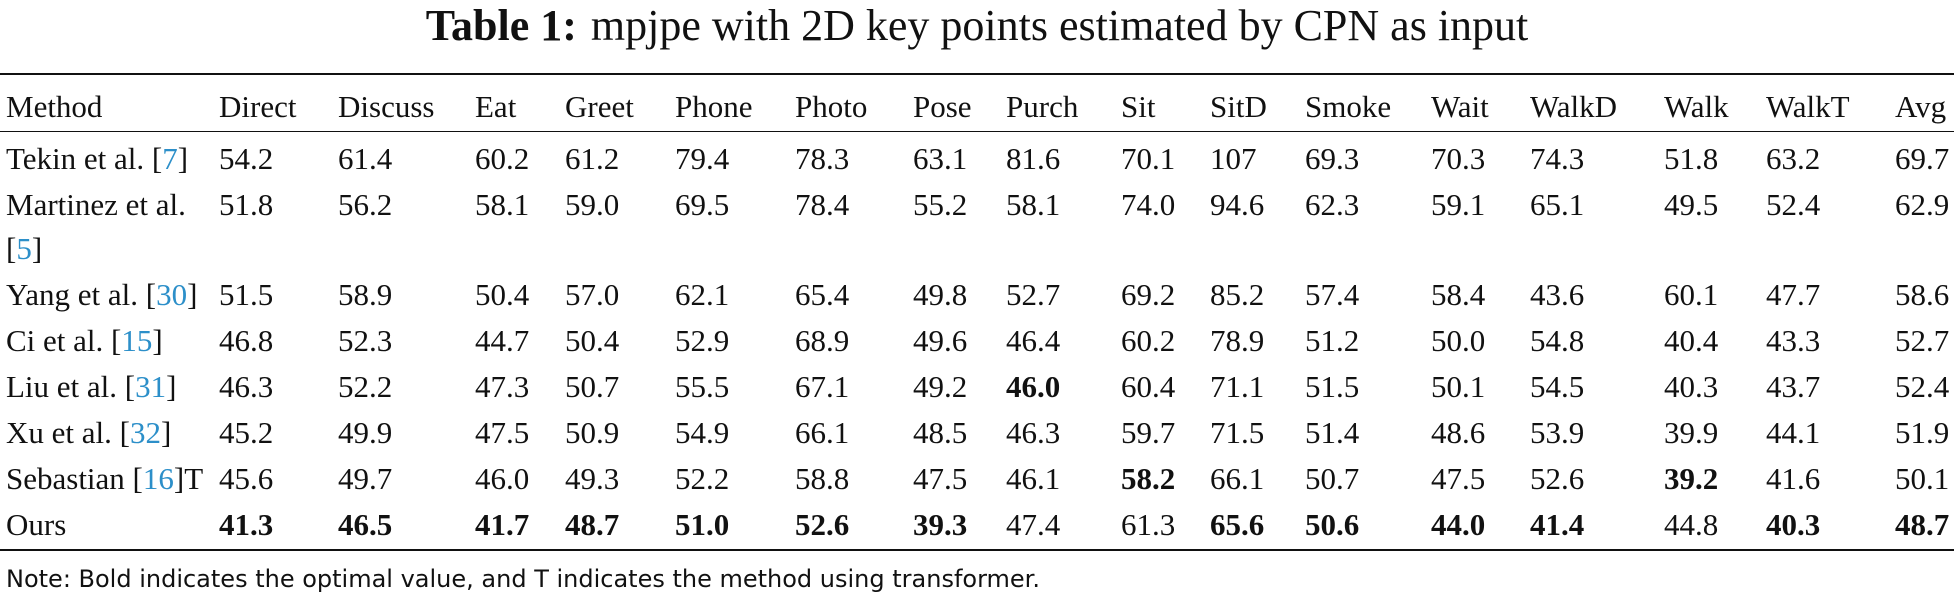 The height and width of the screenshot is (600, 1954). Describe the element at coordinates (84, 340) in the screenshot. I see `method-cell: Ci et al. [15]` at that location.